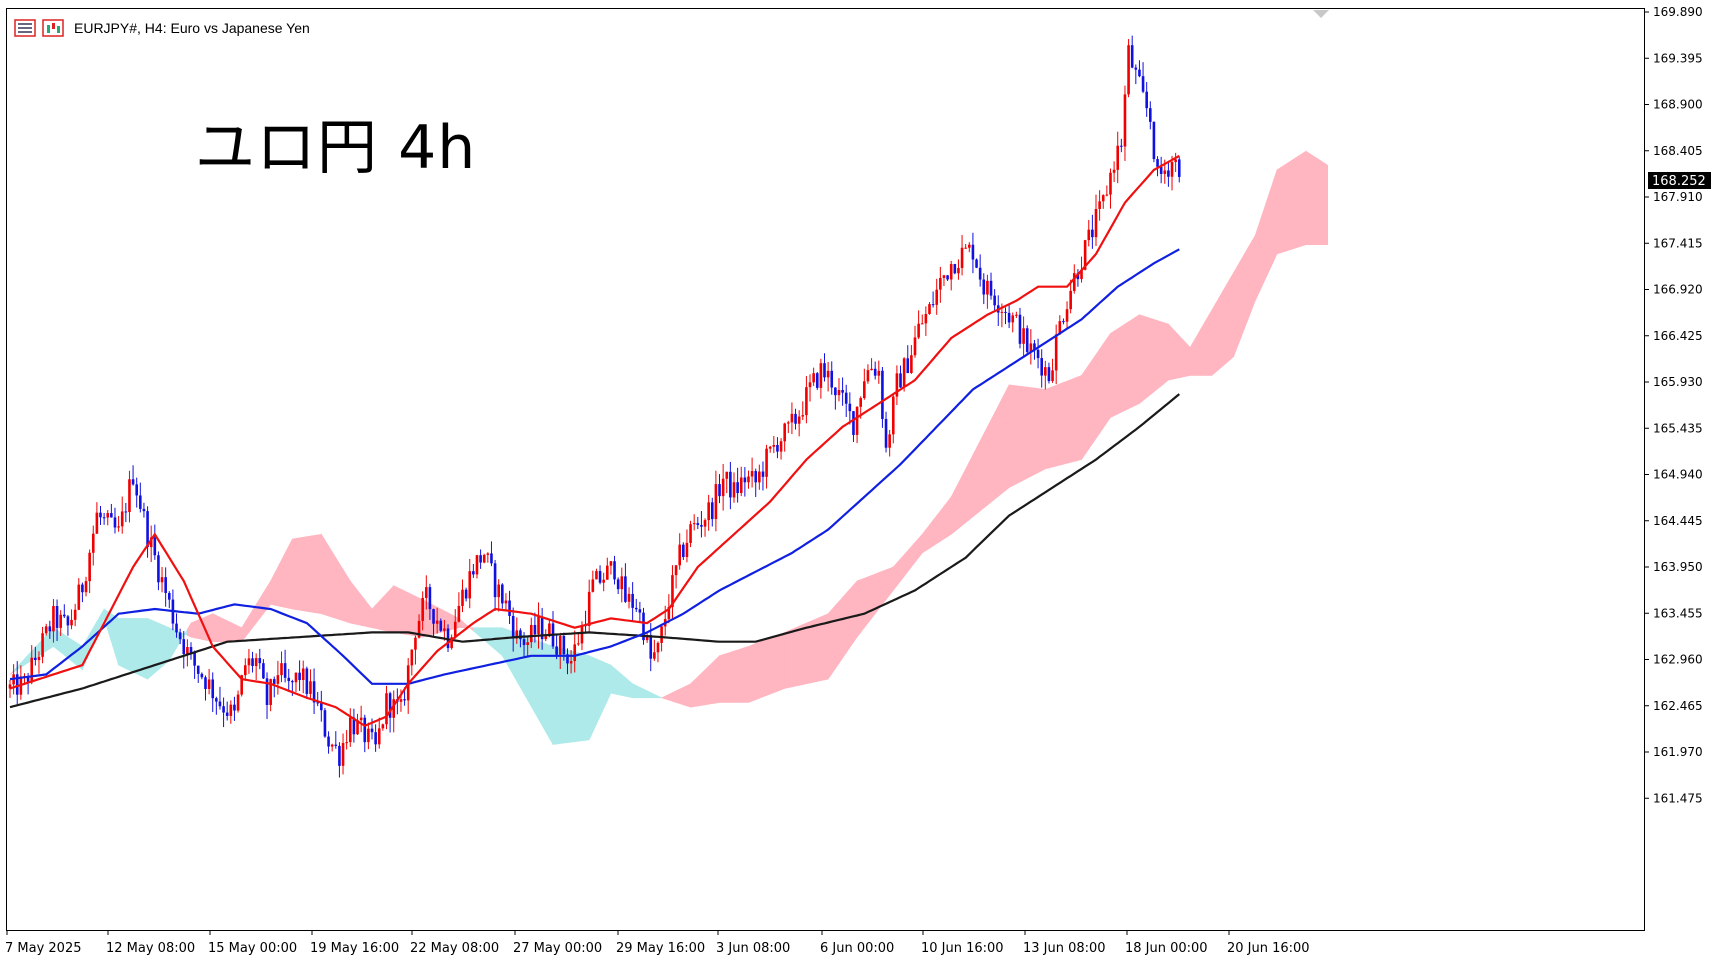 The image size is (1719, 972). I want to click on price-tick-label: 163.950, so click(1678, 567).